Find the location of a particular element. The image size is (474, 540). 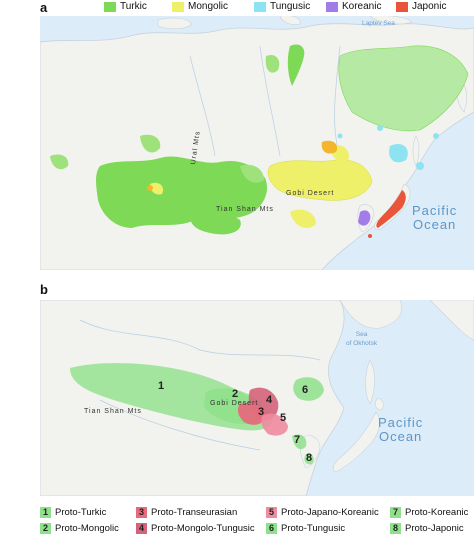

hokkaido-island is located at coordinates (379, 404).